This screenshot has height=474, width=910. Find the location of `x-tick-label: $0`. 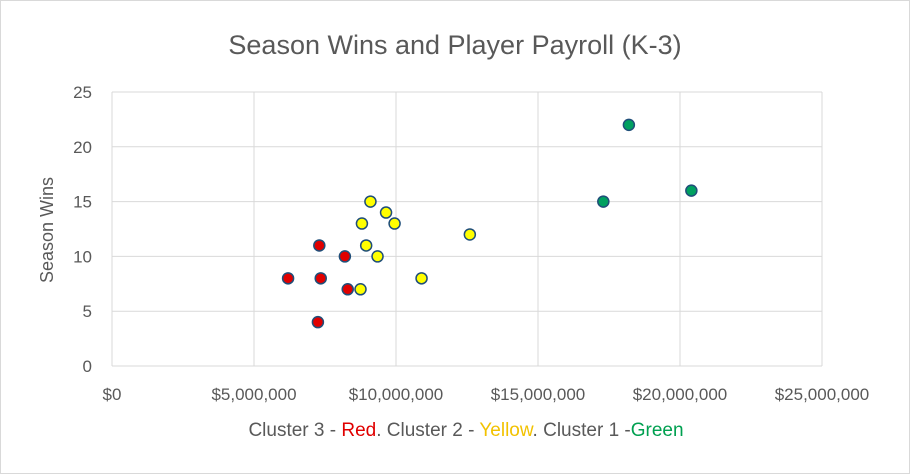

x-tick-label: $0 is located at coordinates (112, 394).